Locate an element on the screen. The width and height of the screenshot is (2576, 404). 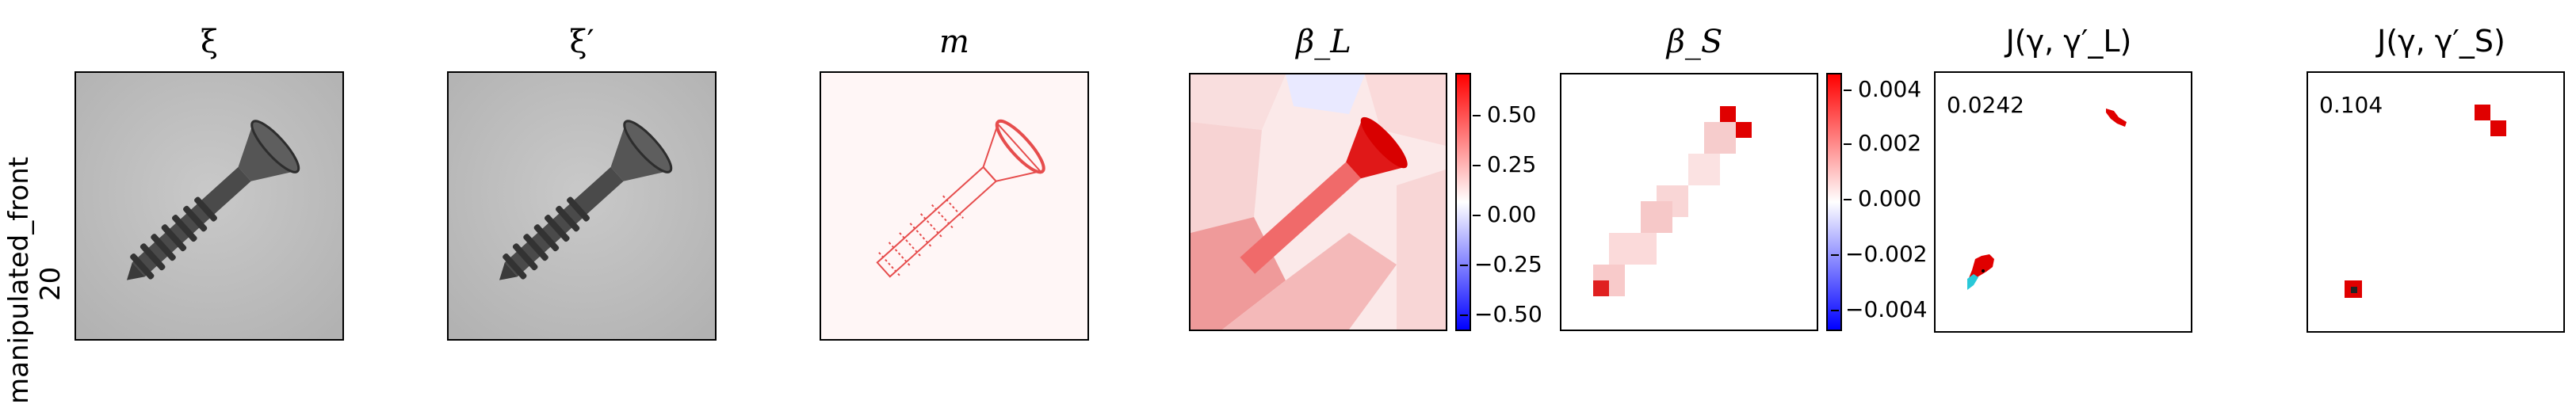
colorbar-beta-l-tick: 0.50 is located at coordinates (1504, 114).